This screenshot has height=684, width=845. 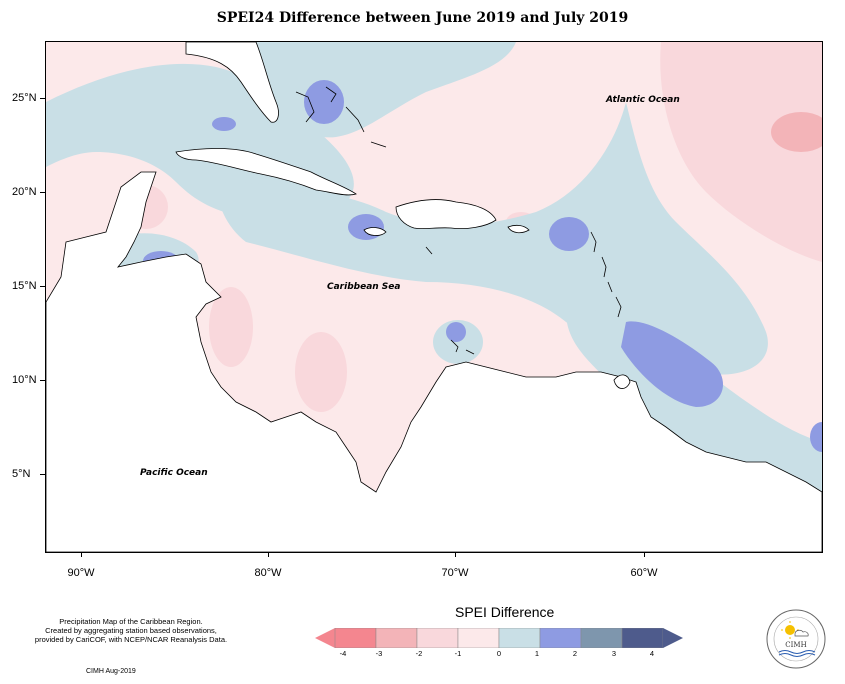 I want to click on atlantic-negative-zone, so click(x=741, y=152).